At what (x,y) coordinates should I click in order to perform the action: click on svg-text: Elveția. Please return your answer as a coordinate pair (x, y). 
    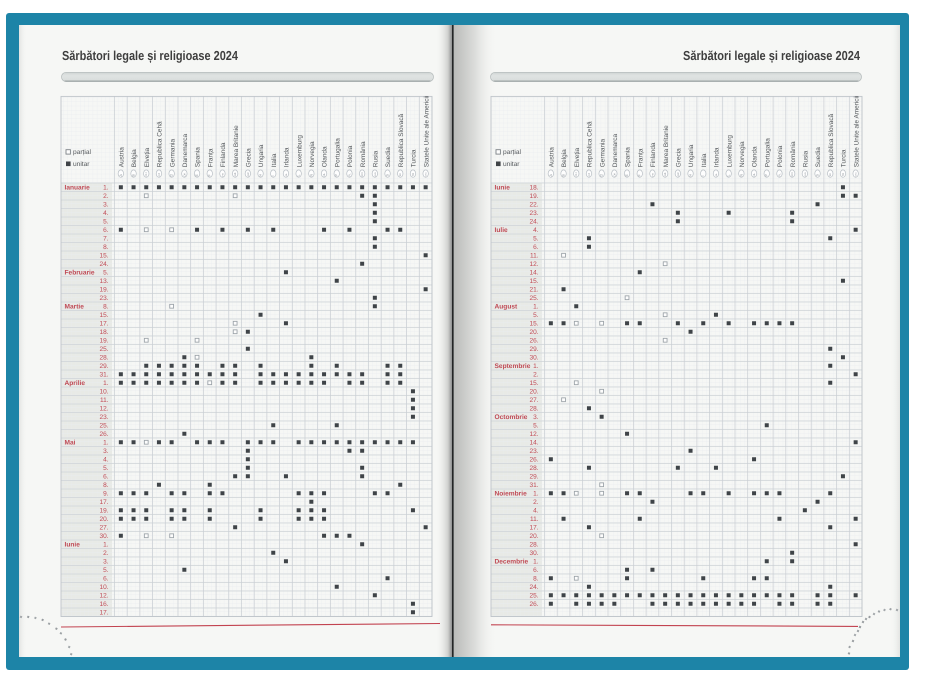
    Looking at the image, I should click on (147, 157).